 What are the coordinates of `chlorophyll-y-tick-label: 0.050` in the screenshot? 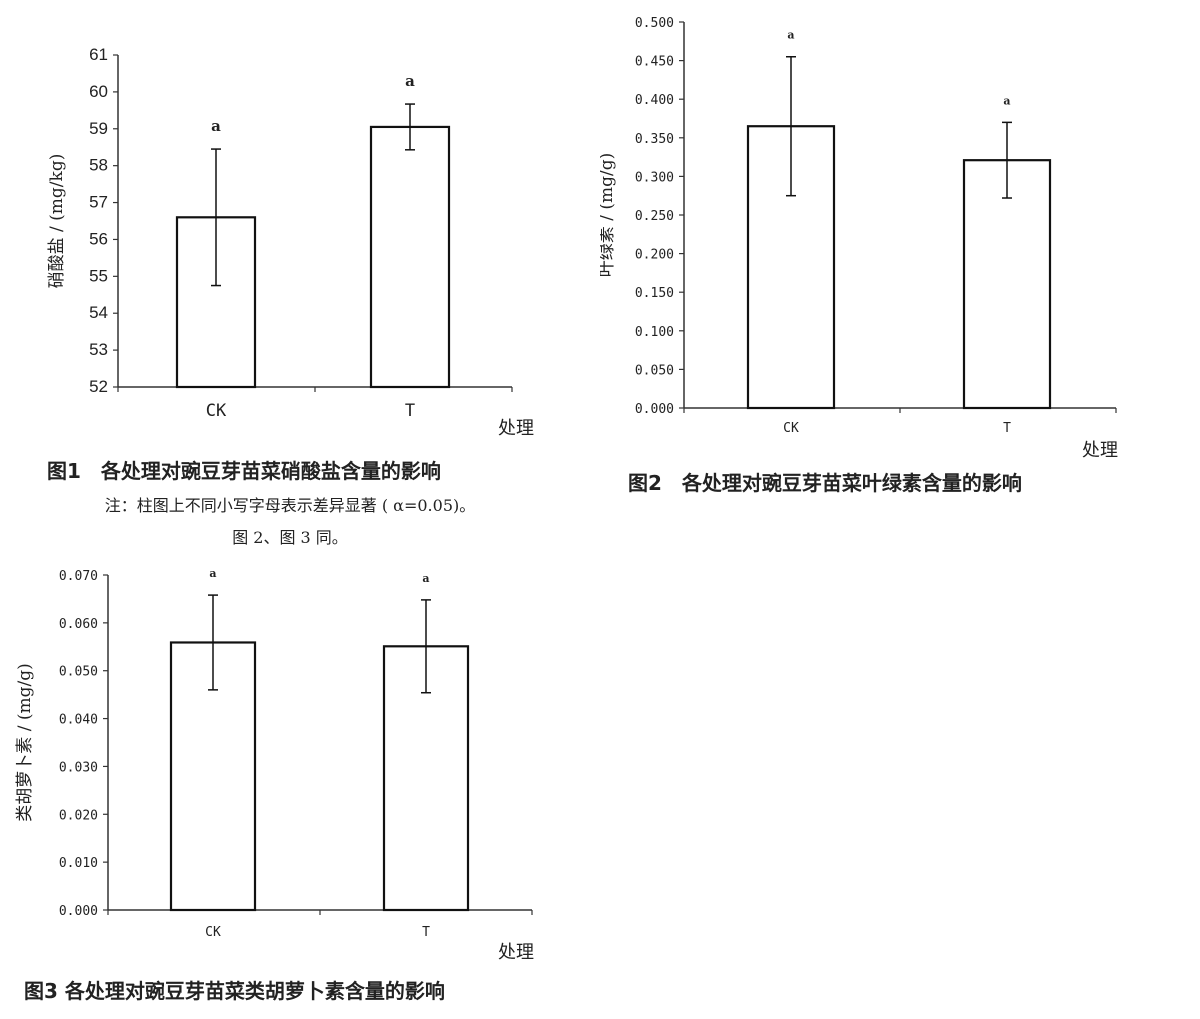 It's located at (654, 370).